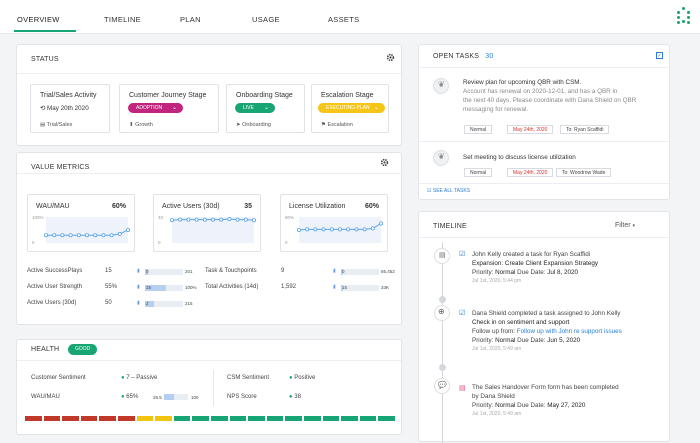  What do you see at coordinates (388, 271) in the screenshot?
I see `bar-to: 65,452` at bounding box center [388, 271].